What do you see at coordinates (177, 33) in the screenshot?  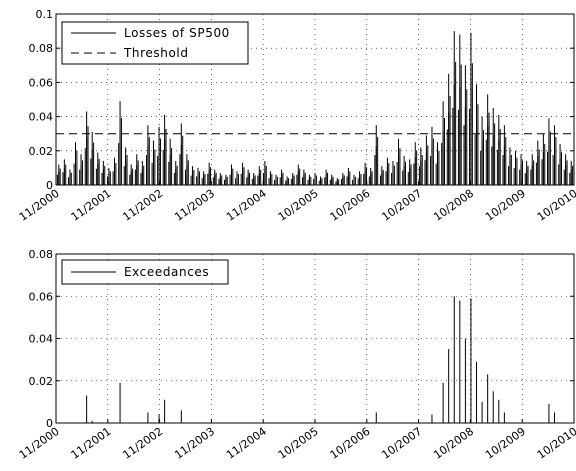 I see `legend-label-losses: Losses of SP500` at bounding box center [177, 33].